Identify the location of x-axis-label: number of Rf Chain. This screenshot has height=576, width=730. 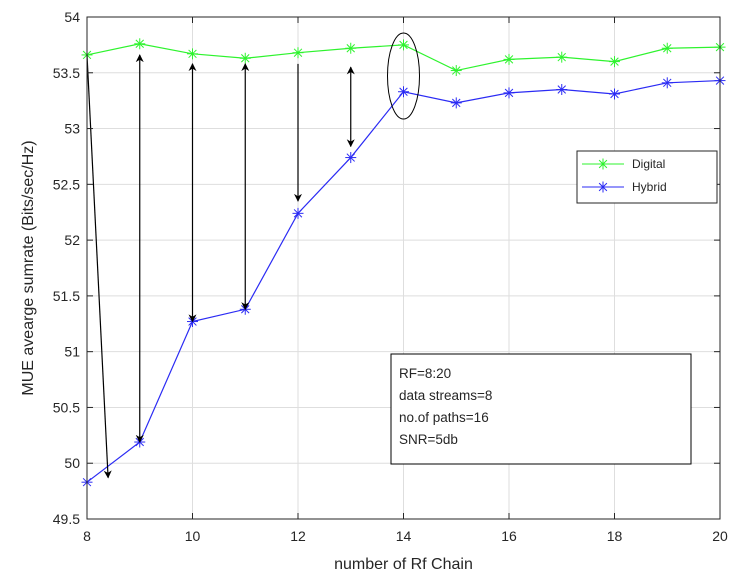
(403, 564).